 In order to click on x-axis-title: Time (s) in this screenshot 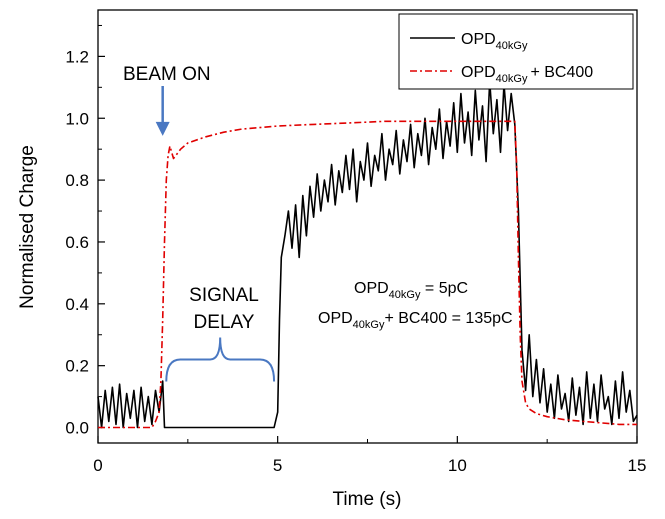, I will do `click(367, 499)`.